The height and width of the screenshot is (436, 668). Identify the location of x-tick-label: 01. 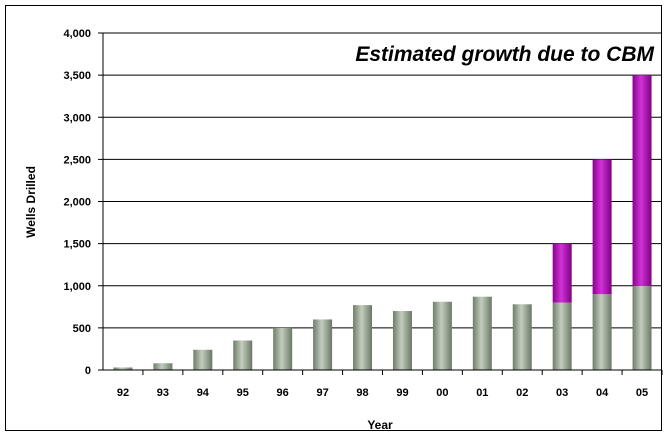
(482, 393).